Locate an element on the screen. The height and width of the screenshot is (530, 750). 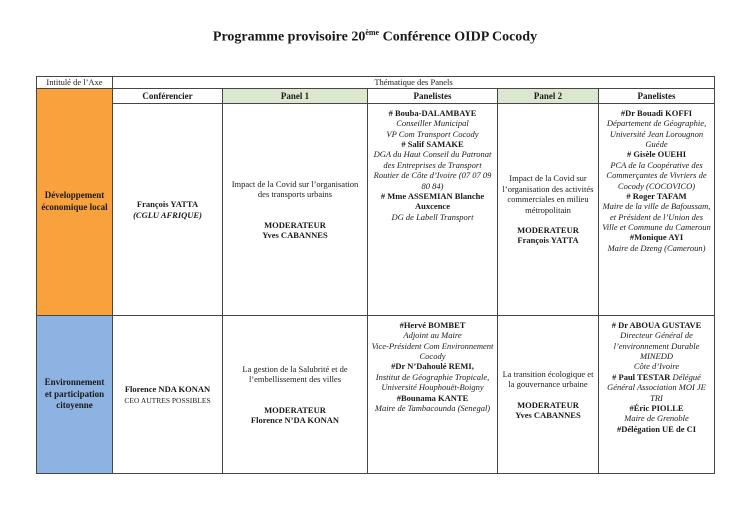
text-line: Florence N’DA KONAN is located at coordinates (295, 420).